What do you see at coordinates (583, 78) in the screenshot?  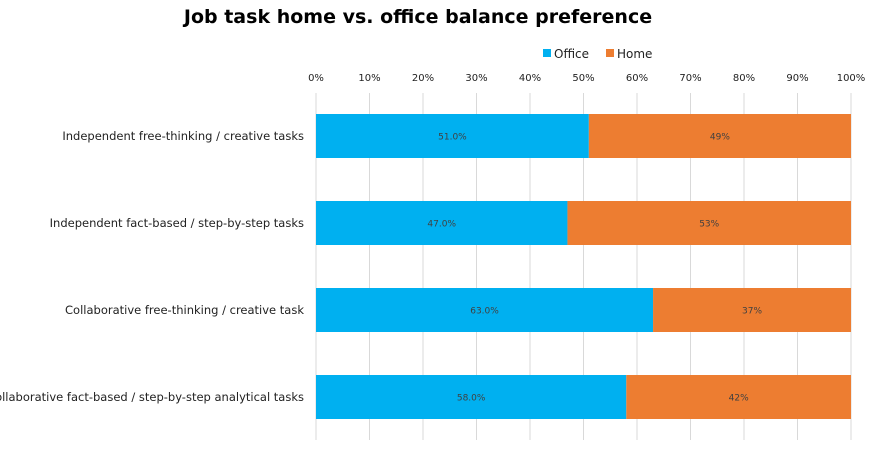 I see `x-tick-label: 50%` at bounding box center [583, 78].